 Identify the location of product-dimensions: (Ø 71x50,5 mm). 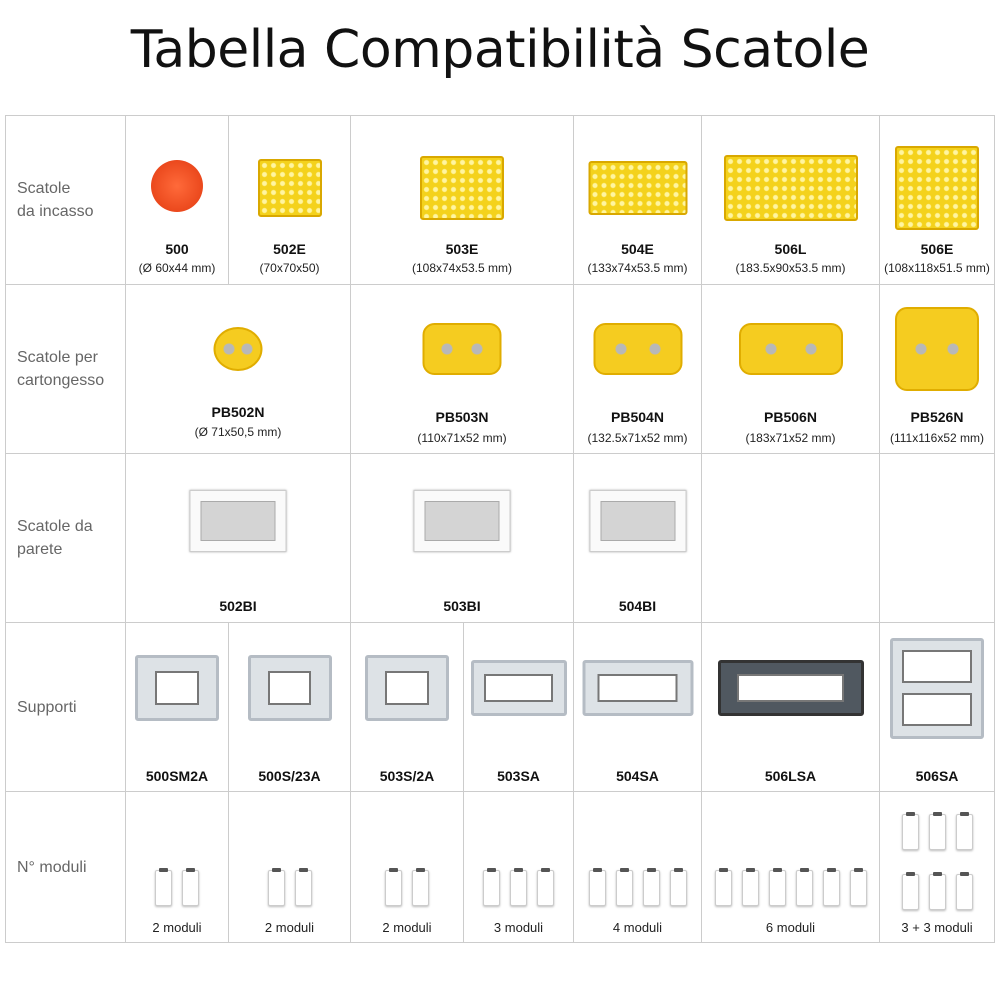
(238, 432).